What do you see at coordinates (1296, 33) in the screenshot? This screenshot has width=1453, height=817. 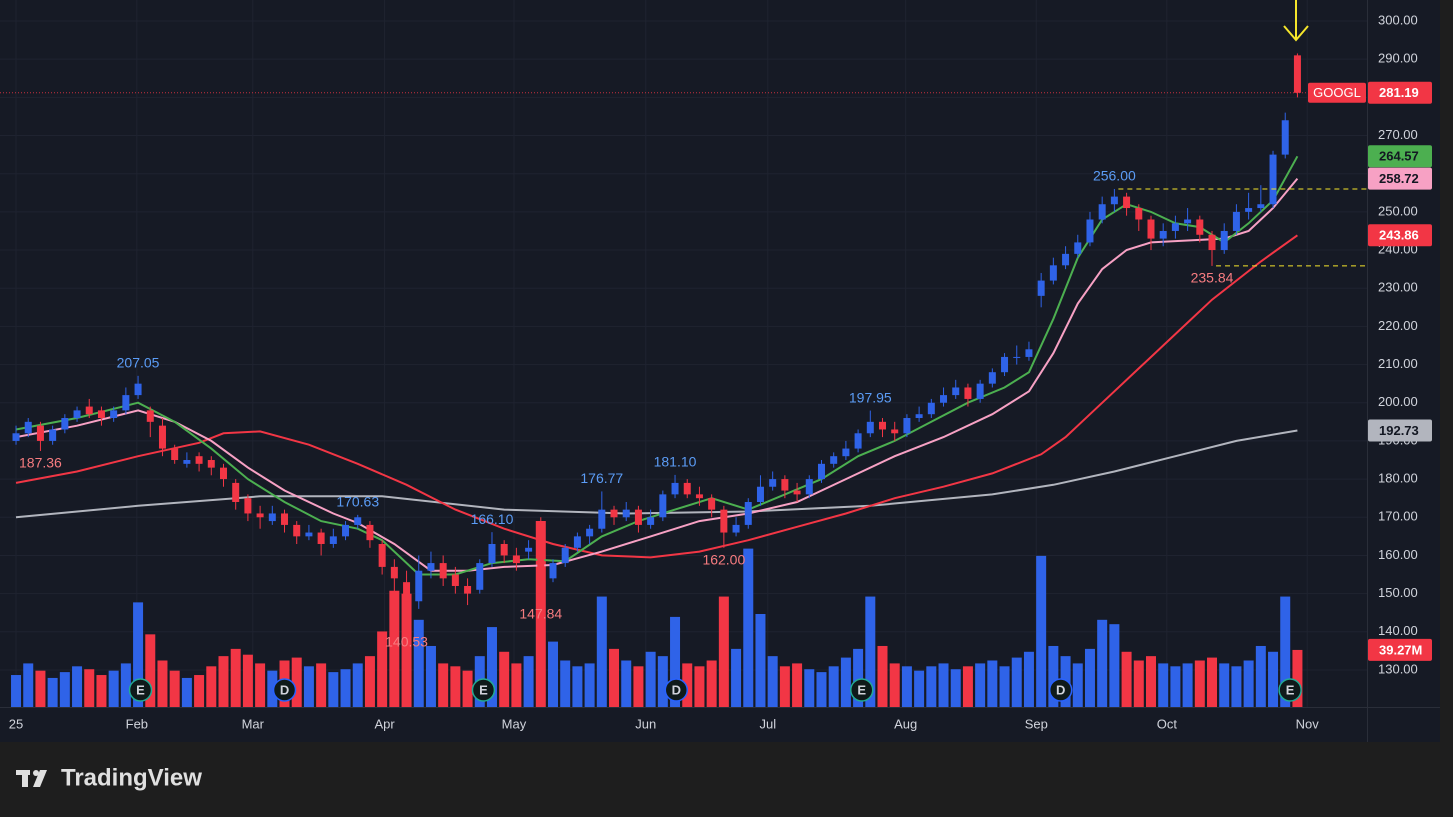 I see `arrow-head` at bounding box center [1296, 33].